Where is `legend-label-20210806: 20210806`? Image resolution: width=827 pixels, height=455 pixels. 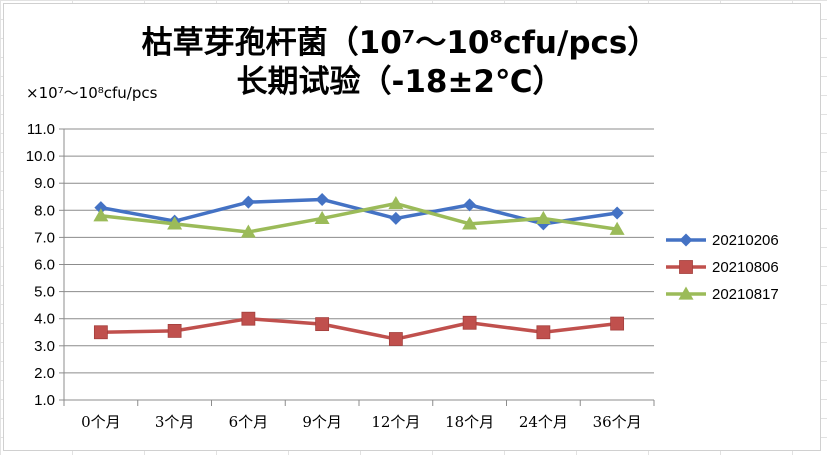 legend-label-20210806: 20210806 is located at coordinates (745, 267).